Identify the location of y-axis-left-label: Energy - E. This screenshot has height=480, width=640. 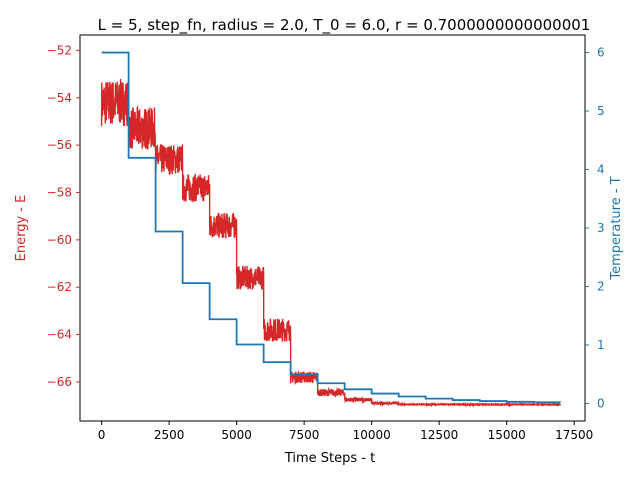
(21, 228).